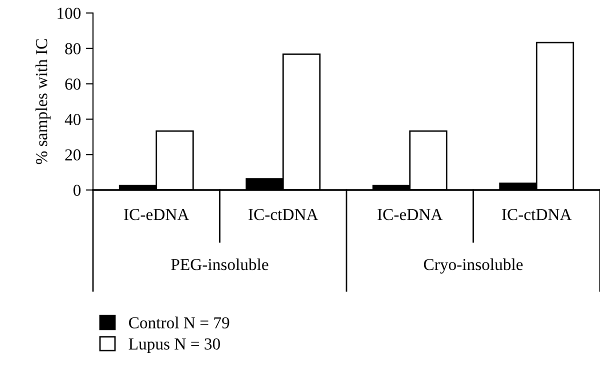 The image size is (600, 368). Describe the element at coordinates (219, 264) in the screenshot. I see `text: PEG-insoluble` at that location.